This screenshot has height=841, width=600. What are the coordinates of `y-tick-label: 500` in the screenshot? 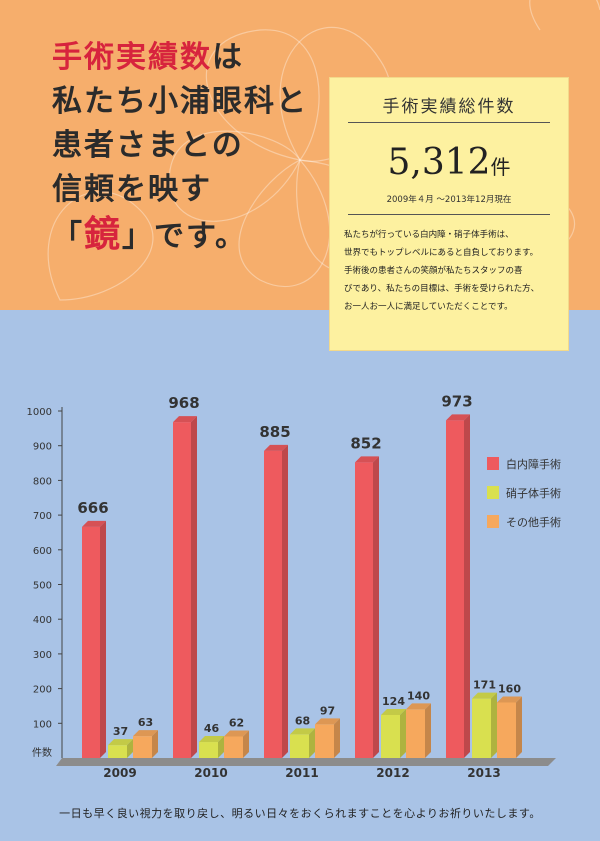 It's located at (42, 586).